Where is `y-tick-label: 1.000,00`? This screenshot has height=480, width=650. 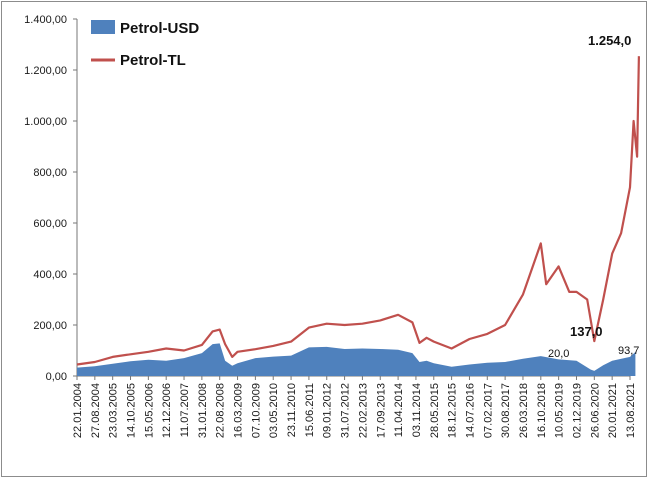
y-tick-label: 1.000,00 is located at coordinates (45, 122).